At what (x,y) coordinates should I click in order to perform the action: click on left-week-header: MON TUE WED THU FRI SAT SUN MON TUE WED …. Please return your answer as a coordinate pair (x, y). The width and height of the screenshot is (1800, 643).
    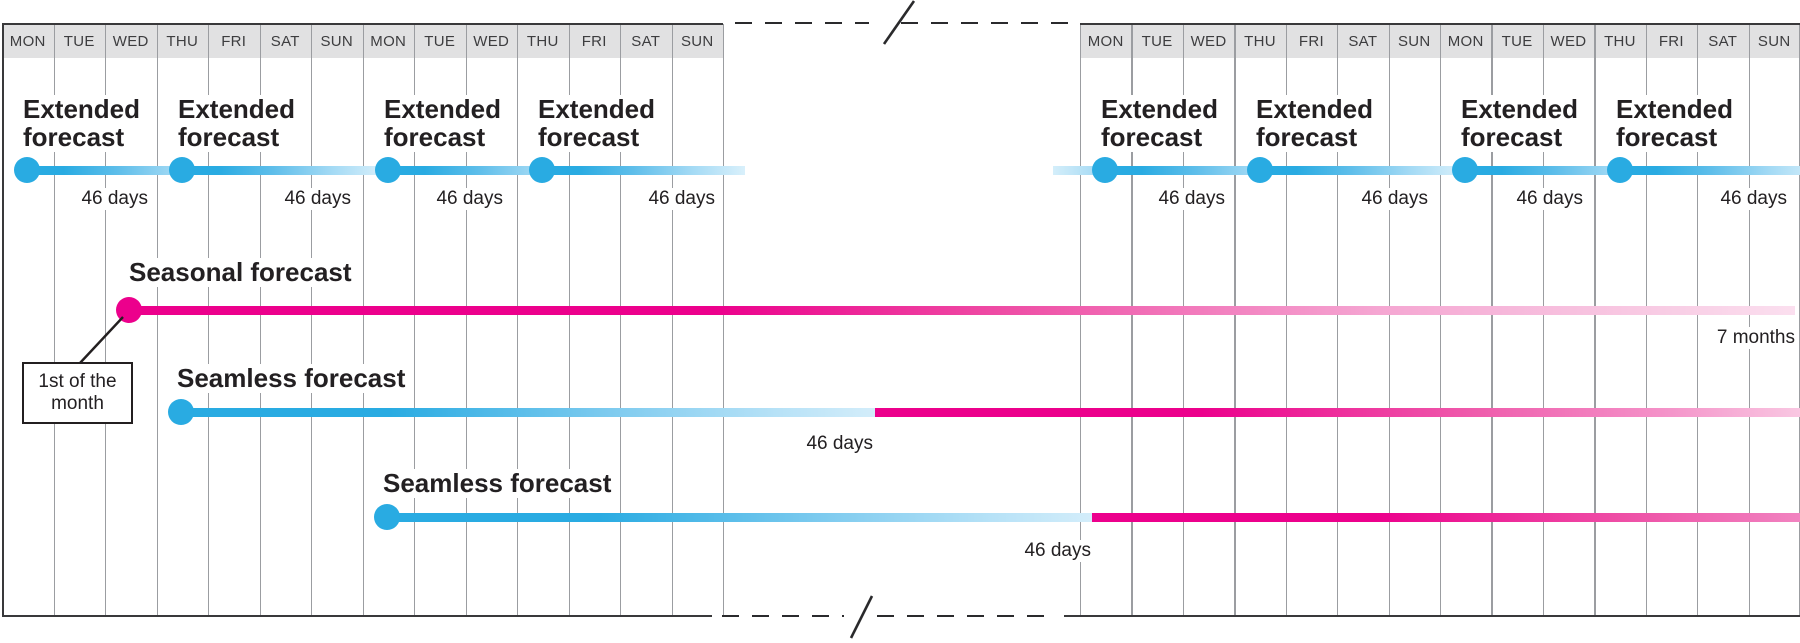
    Looking at the image, I should click on (362, 41).